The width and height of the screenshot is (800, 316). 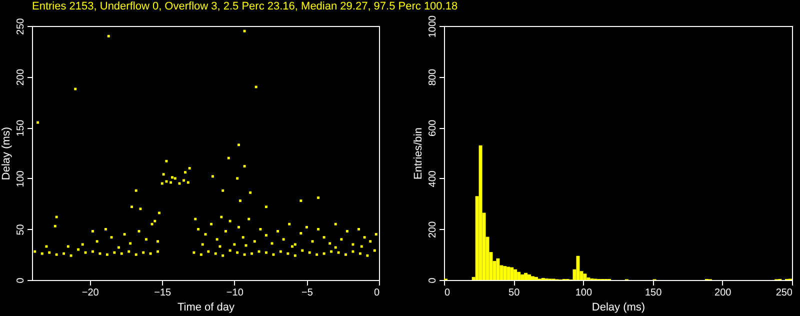 What do you see at coordinates (583, 293) in the screenshot?
I see `x-tick-label: 100` at bounding box center [583, 293].